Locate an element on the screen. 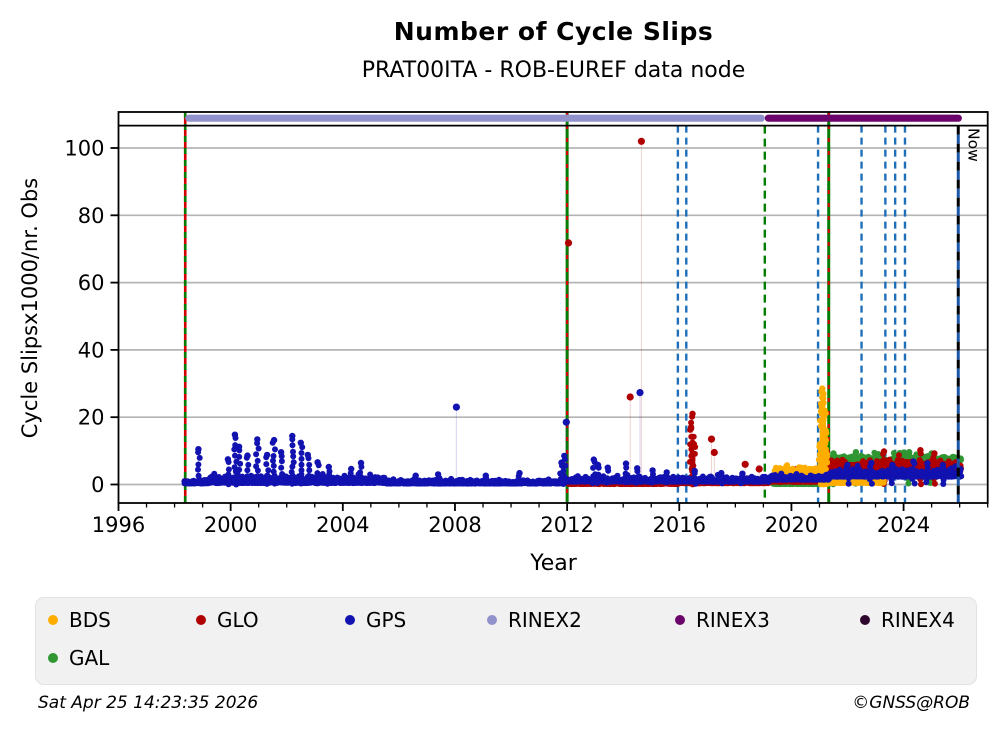  rinex2-legend-dot-icon is located at coordinates (492, 620).